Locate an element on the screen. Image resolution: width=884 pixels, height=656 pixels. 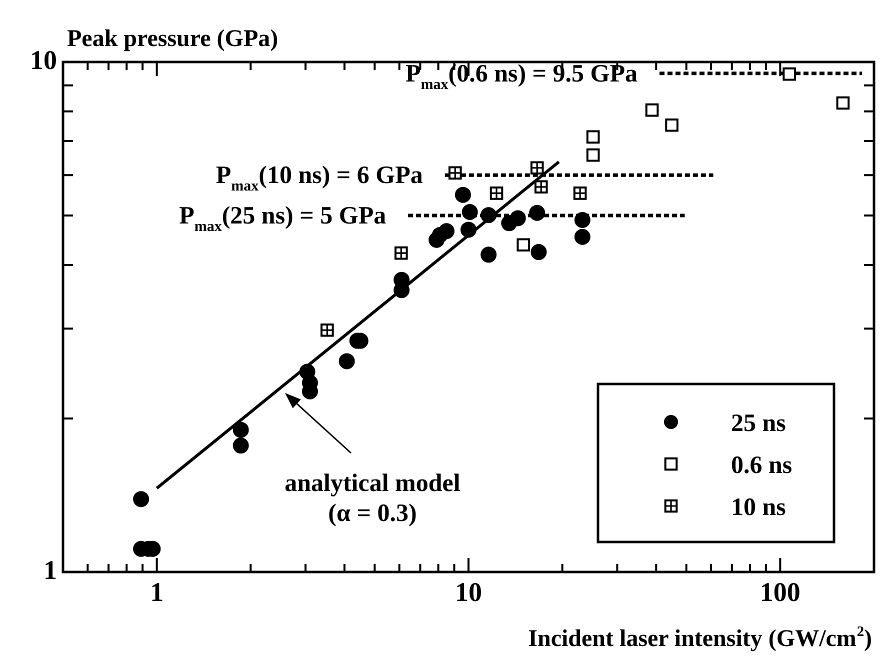
legend-label: 25 ns is located at coordinates (758, 423).